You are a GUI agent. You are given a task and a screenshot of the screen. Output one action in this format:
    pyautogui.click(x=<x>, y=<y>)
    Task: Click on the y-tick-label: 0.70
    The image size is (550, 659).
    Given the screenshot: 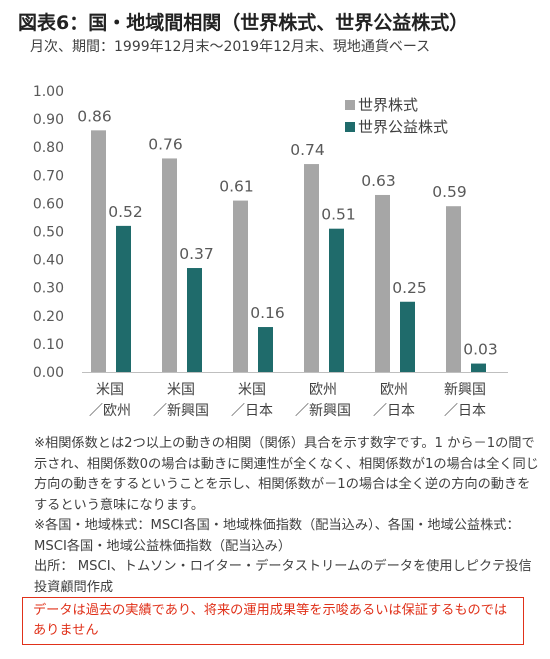 What is the action you would take?
    pyautogui.click(x=48, y=176)
    